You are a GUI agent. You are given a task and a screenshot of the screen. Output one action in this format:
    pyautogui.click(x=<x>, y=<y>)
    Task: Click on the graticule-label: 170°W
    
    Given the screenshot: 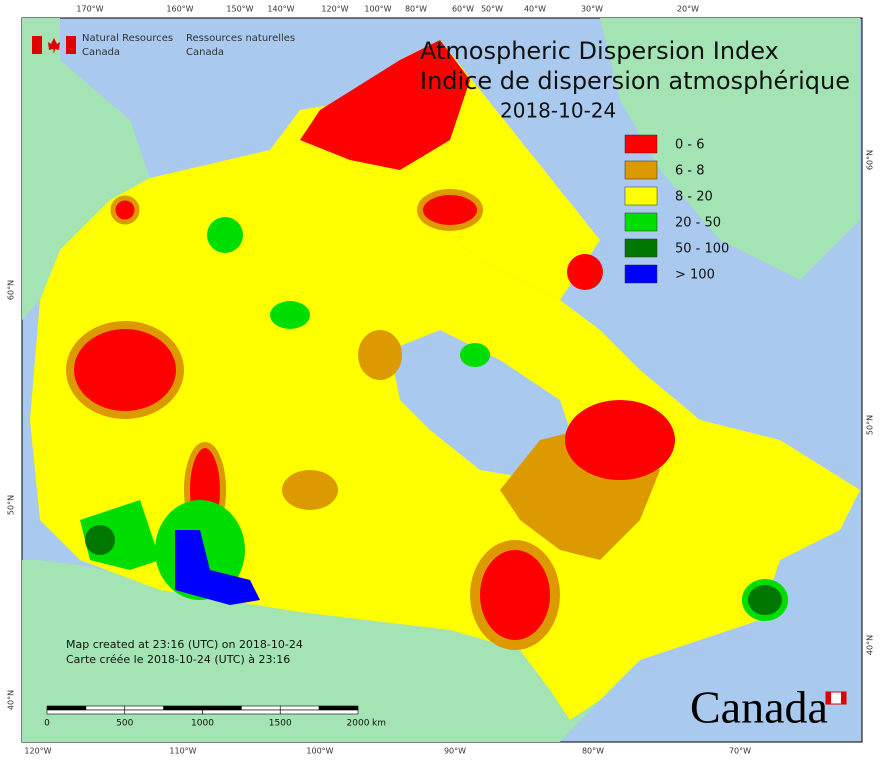 What is the action you would take?
    pyautogui.click(x=89, y=9)
    